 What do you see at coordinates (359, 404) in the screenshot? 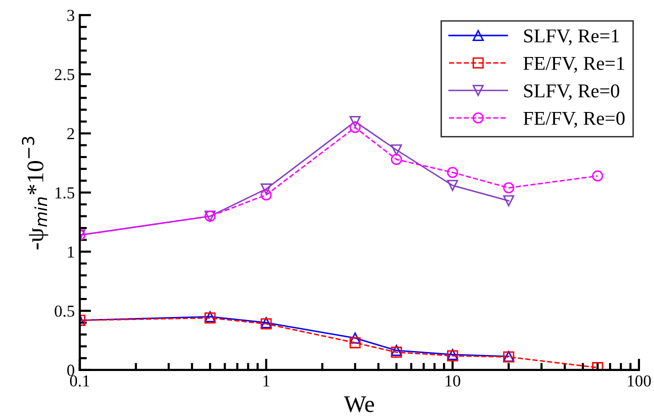
I see `x-axis-title: We` at bounding box center [359, 404].